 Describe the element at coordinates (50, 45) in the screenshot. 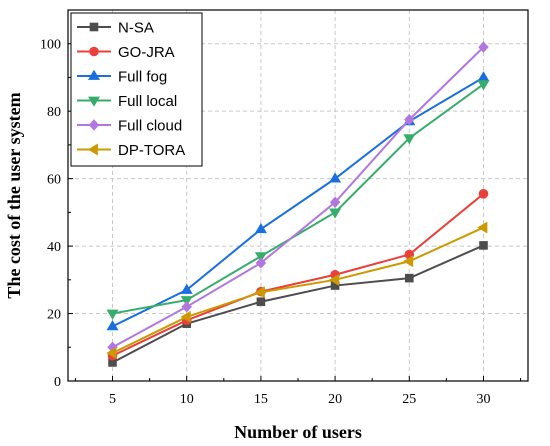

I see `y-tick-label: 100` at that location.